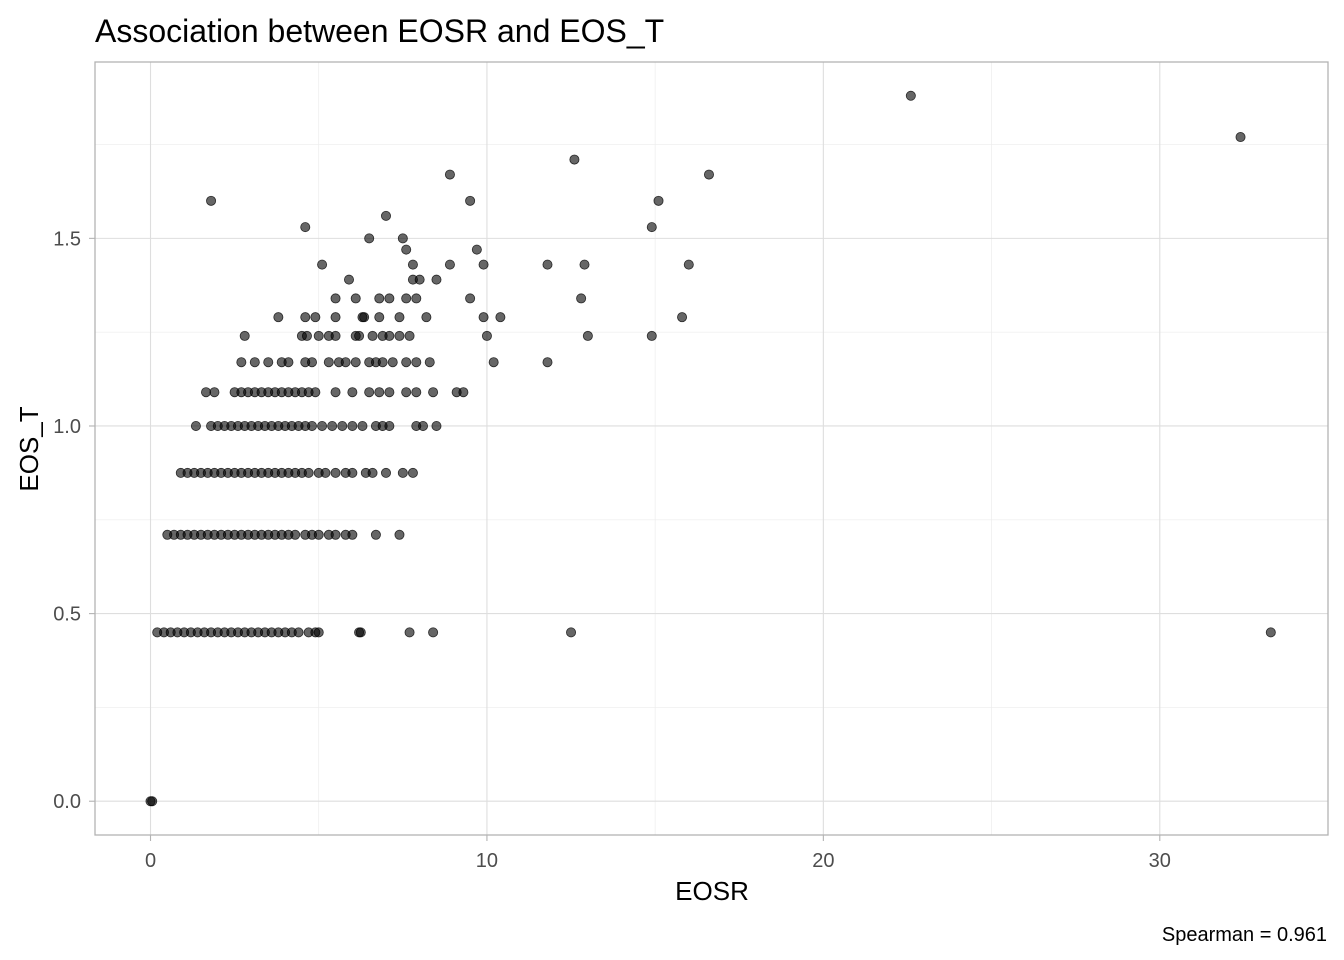 The image size is (1344, 960). Describe the element at coordinates (823, 861) in the screenshot. I see `x-tick-label: 20` at that location.